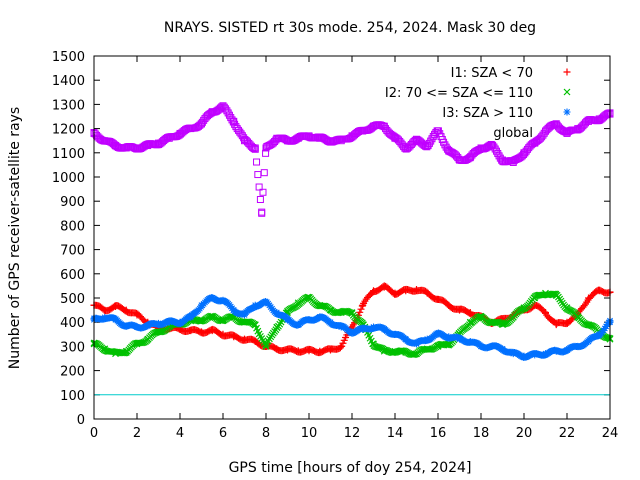 This screenshot has width=640, height=480. What do you see at coordinates (72, 202) in the screenshot?
I see `y-tick-label: 900` at bounding box center [72, 202].